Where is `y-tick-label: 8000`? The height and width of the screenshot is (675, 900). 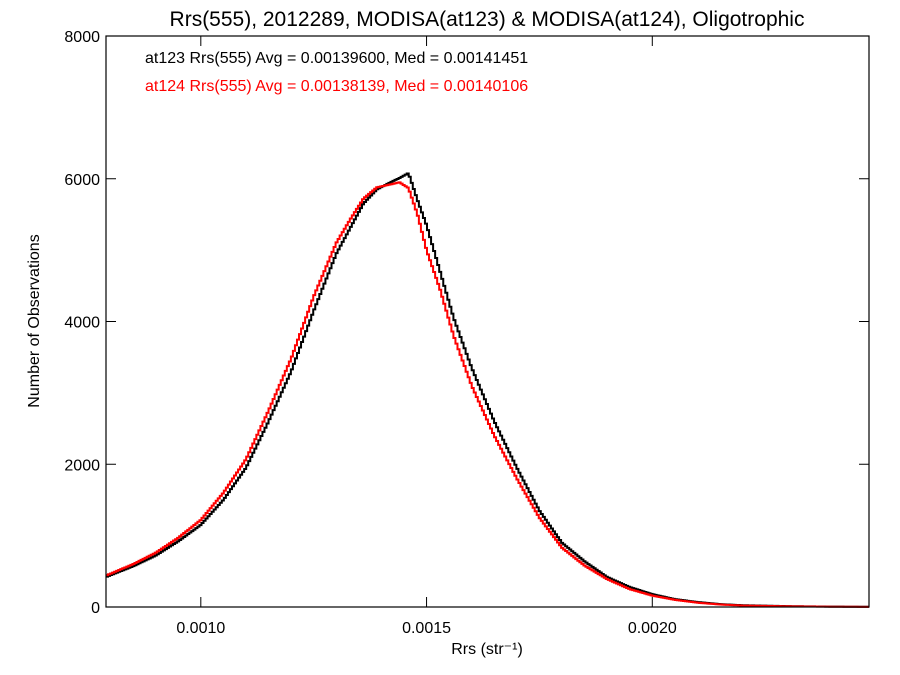
y-tick-label: 8000 is located at coordinates (82, 37).